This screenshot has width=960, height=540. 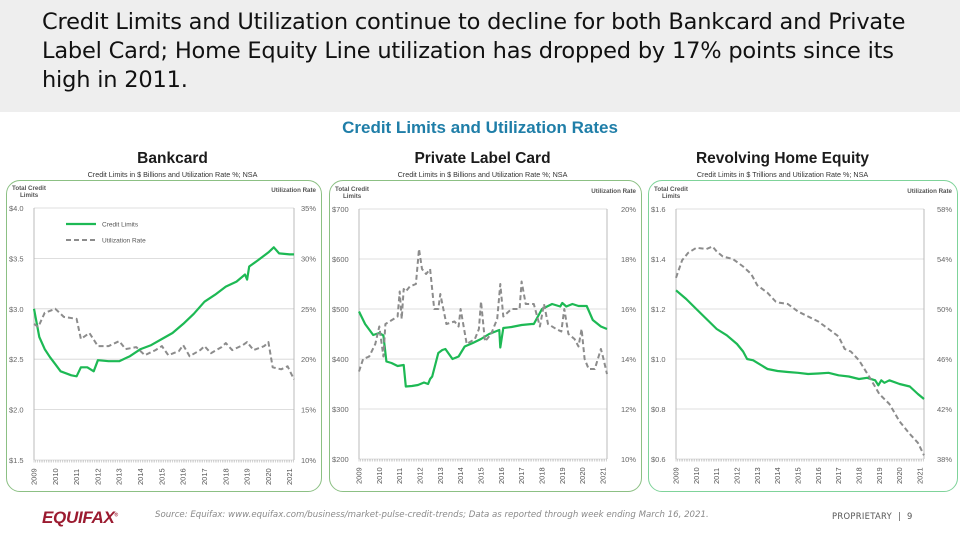 I want to click on page-number: 9, so click(x=910, y=516).